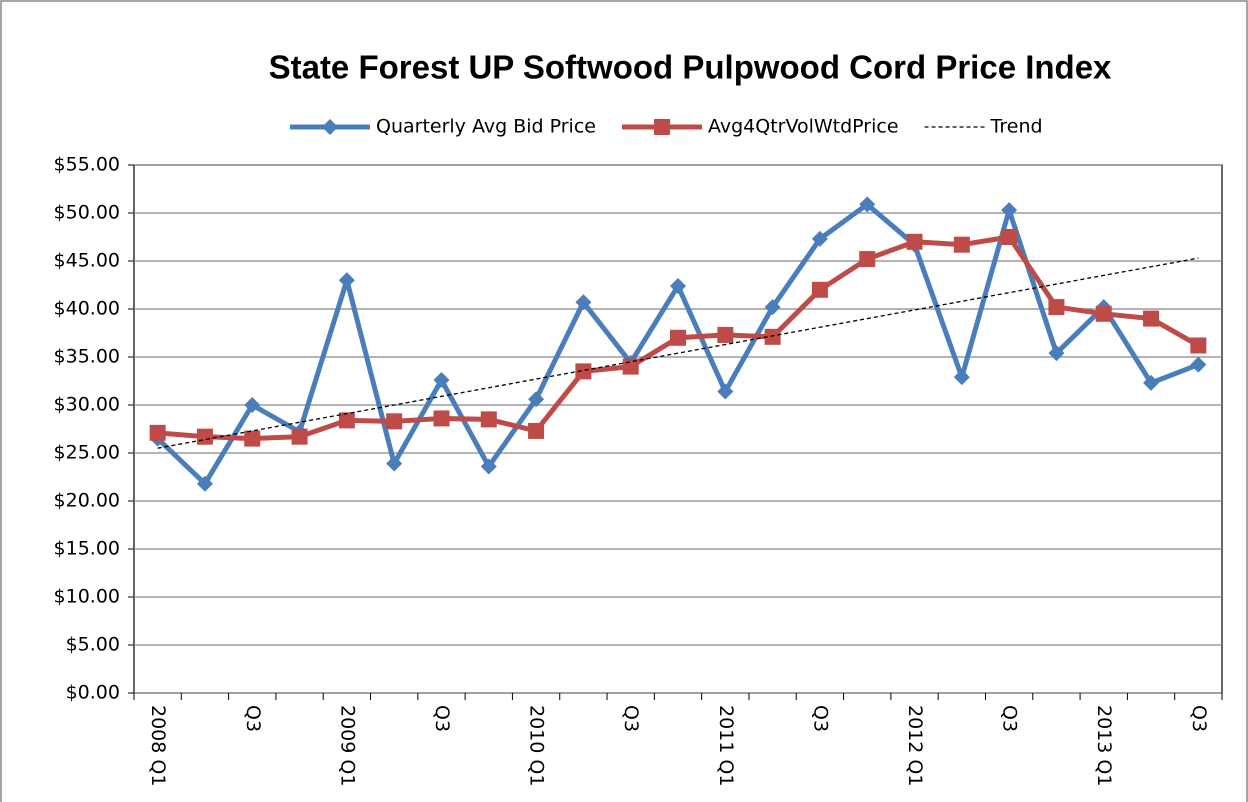 The width and height of the screenshot is (1248, 802). Describe the element at coordinates (347, 745) in the screenshot. I see `x-tick-label: 2009 Q1` at that location.